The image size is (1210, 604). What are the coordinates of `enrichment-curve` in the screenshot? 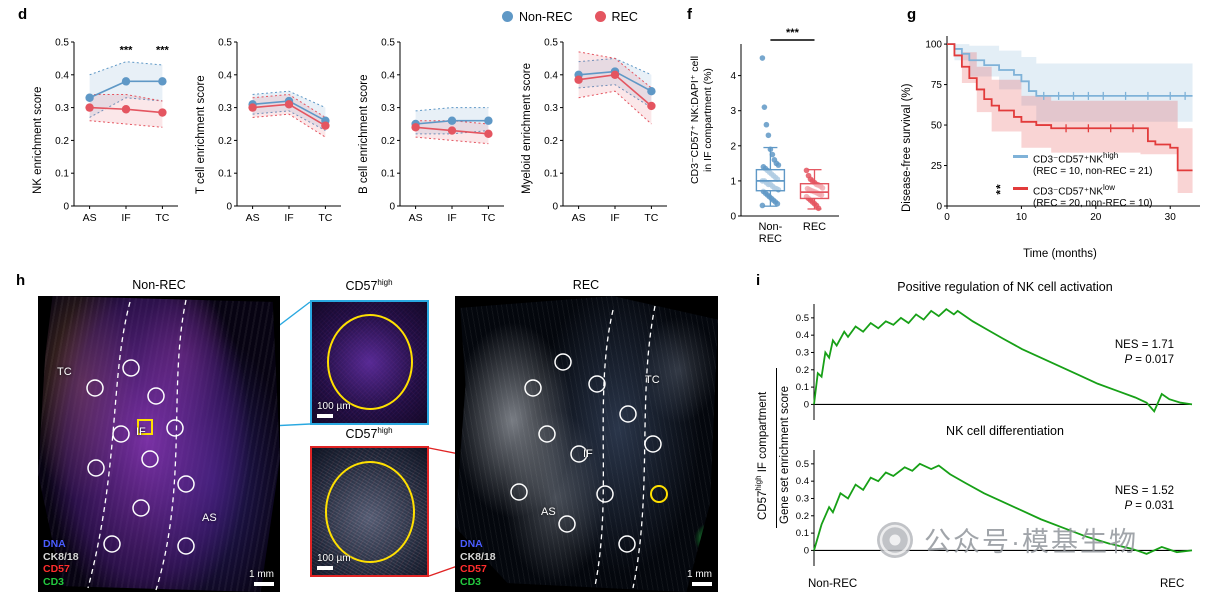 It's located at (1003, 508).